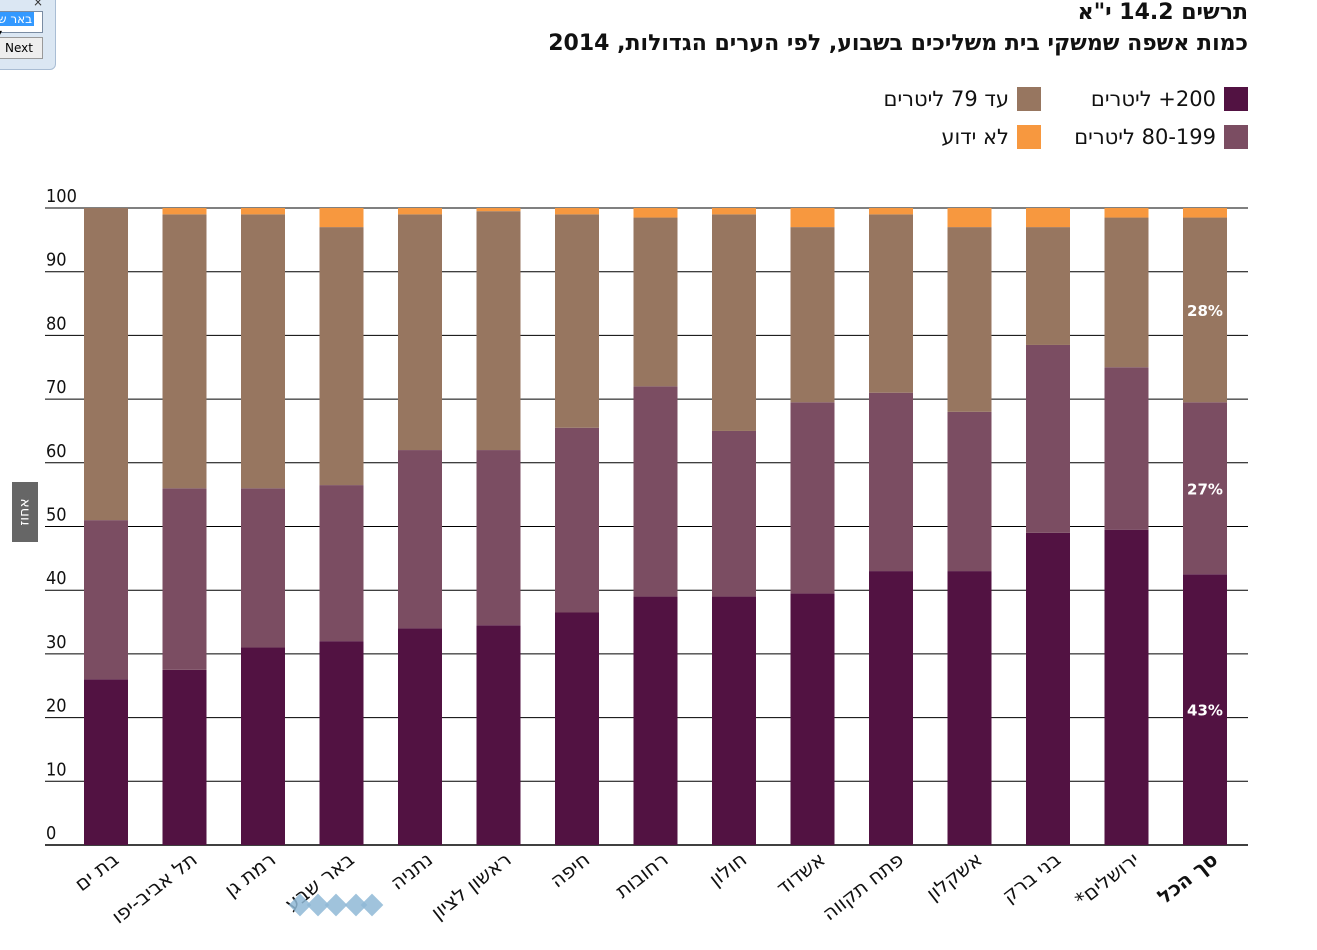  I want to click on legend-label: לא ידוע, so click(975, 137).